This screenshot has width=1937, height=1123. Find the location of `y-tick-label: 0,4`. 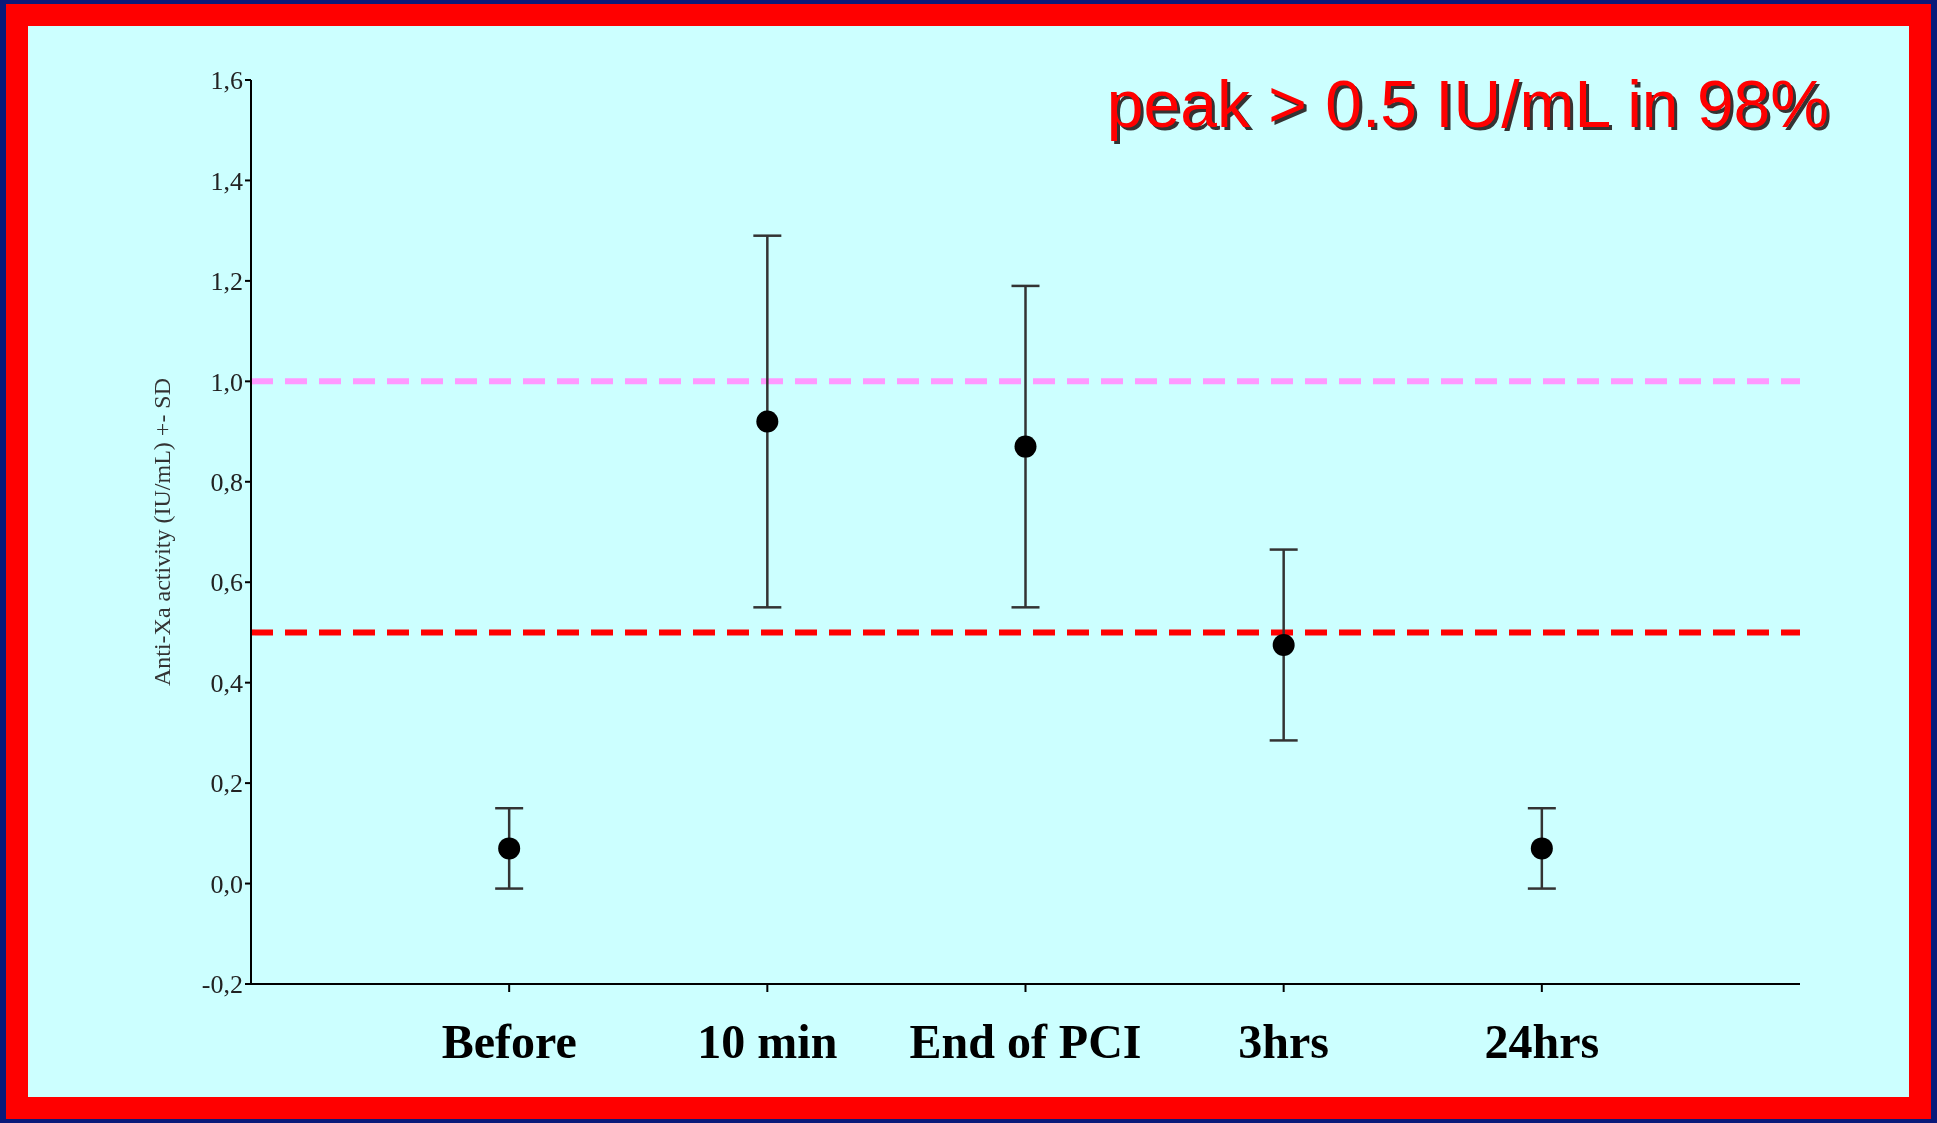

y-tick-label: 0,4 is located at coordinates (226, 683).